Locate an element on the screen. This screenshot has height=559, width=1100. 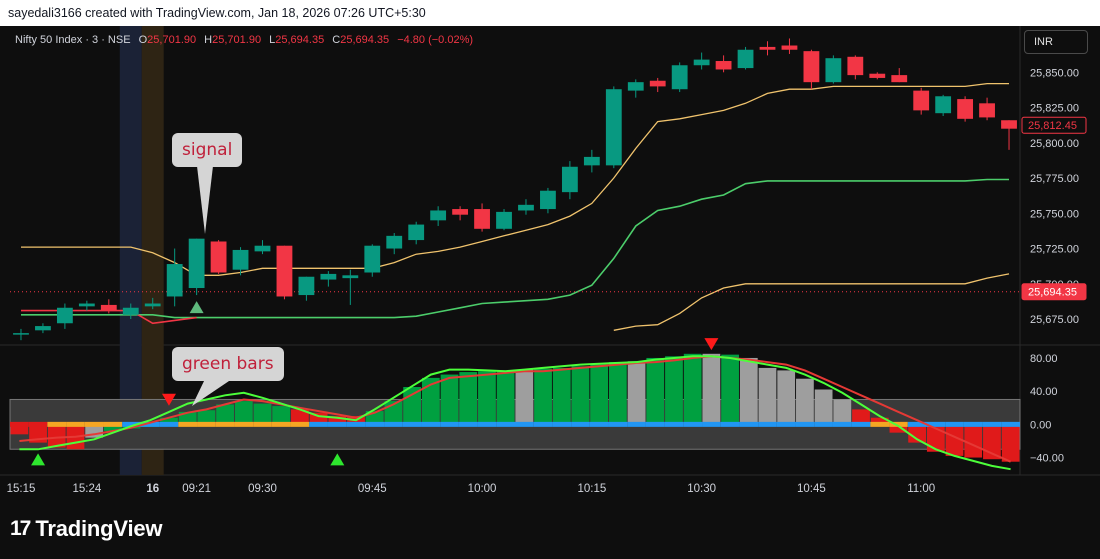
currency-button: INR is located at coordinates (1056, 42).